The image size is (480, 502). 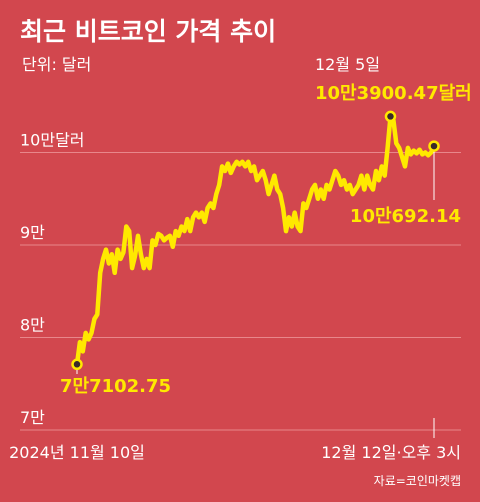 I want to click on unit-label: 단위: 달러, so click(x=56, y=64).